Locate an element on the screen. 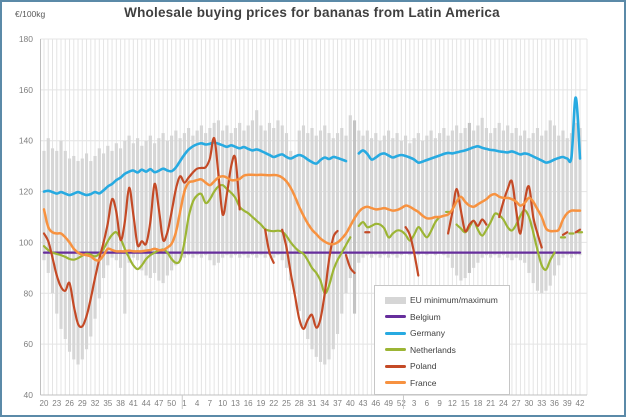 This screenshot has width=626, height=417. svg-text: 4 is located at coordinates (197, 403).